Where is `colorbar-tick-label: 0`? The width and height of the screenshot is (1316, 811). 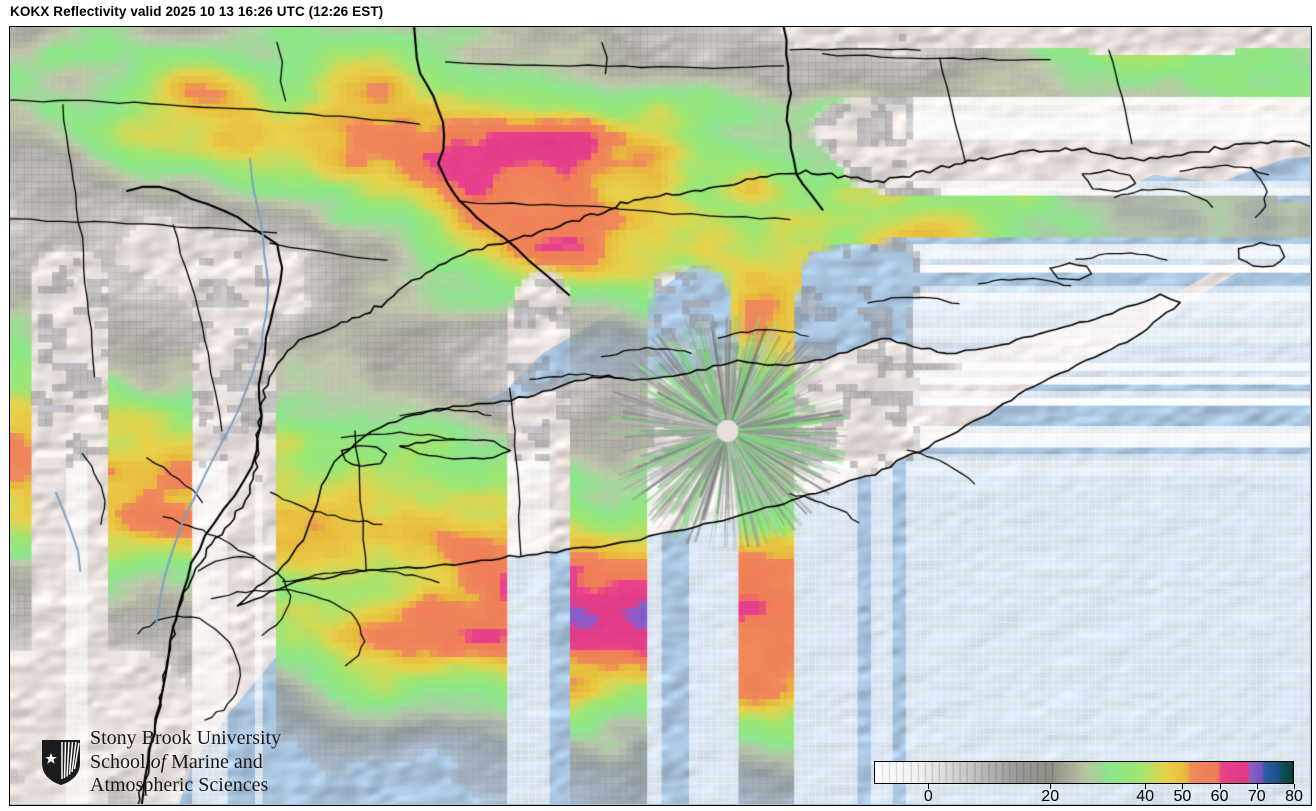
colorbar-tick-label: 0 is located at coordinates (928, 796).